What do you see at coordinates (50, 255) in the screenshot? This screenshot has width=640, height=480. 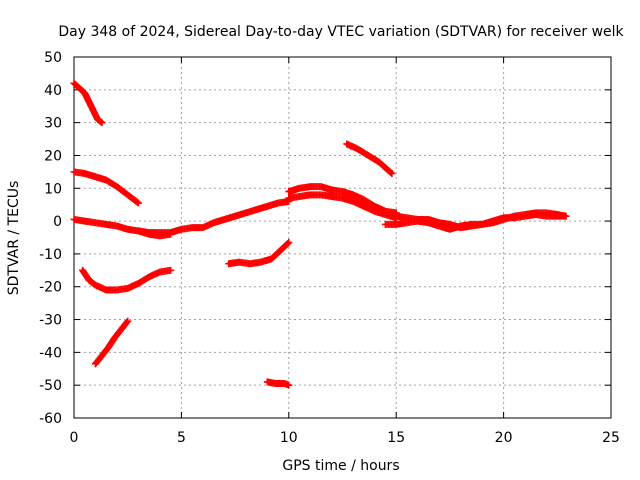 I see `y-tick-label: -10` at bounding box center [50, 255].